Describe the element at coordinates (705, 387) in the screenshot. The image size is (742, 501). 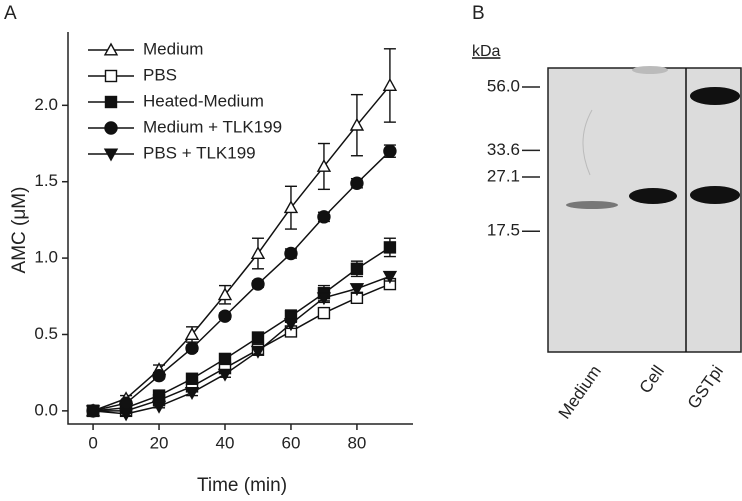
I see `lane-label: GSTpi` at that location.